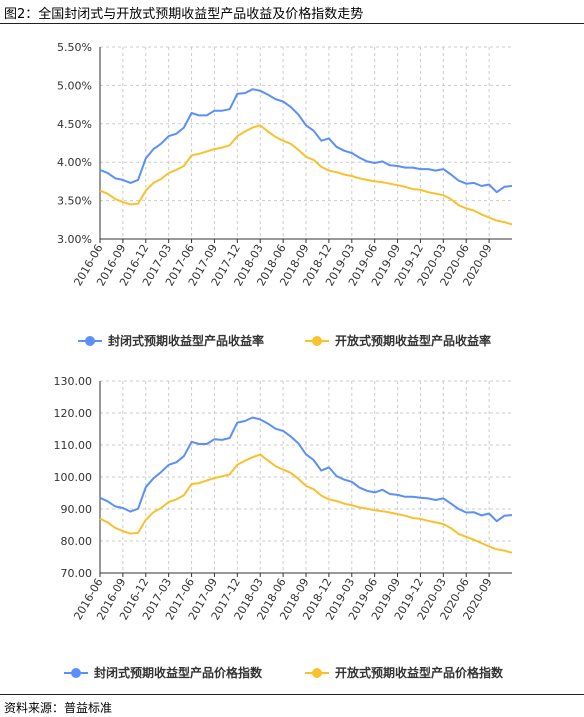 The width and height of the screenshot is (584, 717). Describe the element at coordinates (77, 573) in the screenshot. I see `y-tick-label: 70.00` at that location.